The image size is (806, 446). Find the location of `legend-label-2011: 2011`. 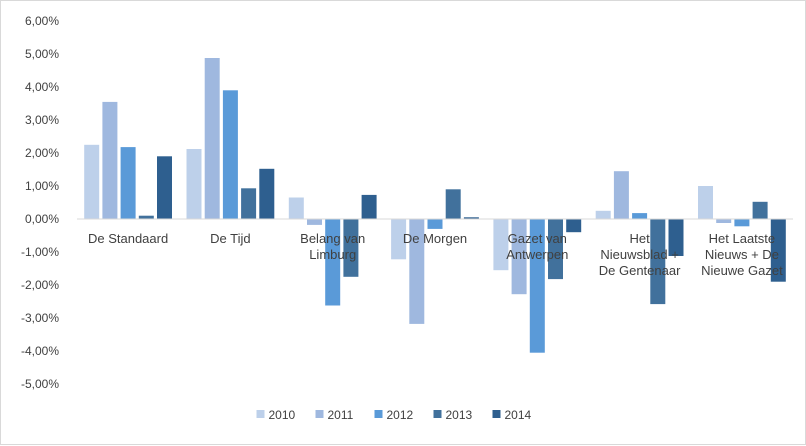

legend-label-2011: 2011 is located at coordinates (341, 415).